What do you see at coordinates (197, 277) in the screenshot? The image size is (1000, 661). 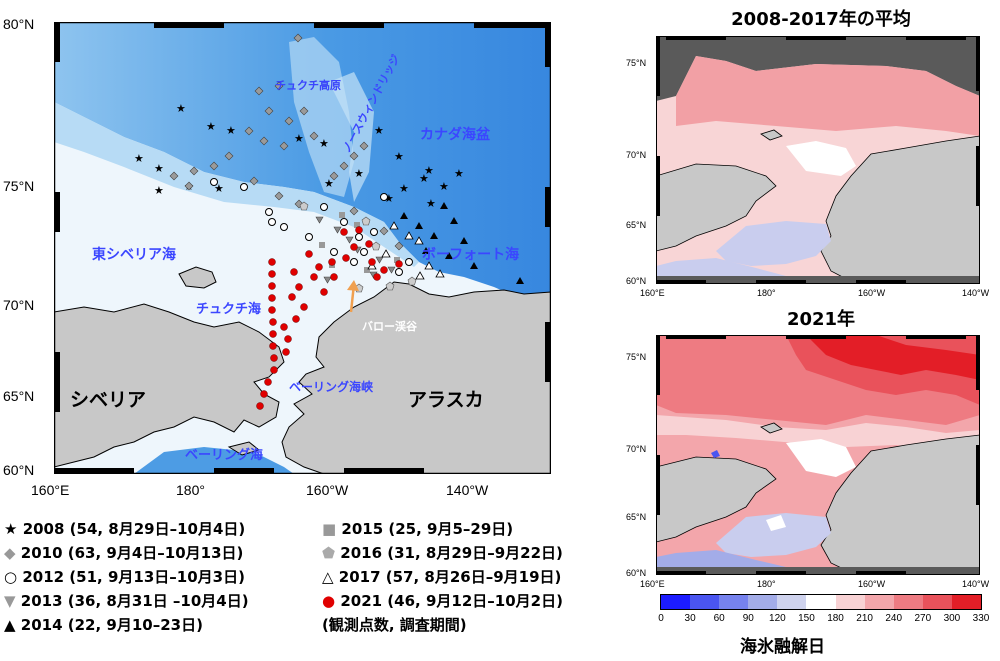 I see `wrangel-island` at bounding box center [197, 277].